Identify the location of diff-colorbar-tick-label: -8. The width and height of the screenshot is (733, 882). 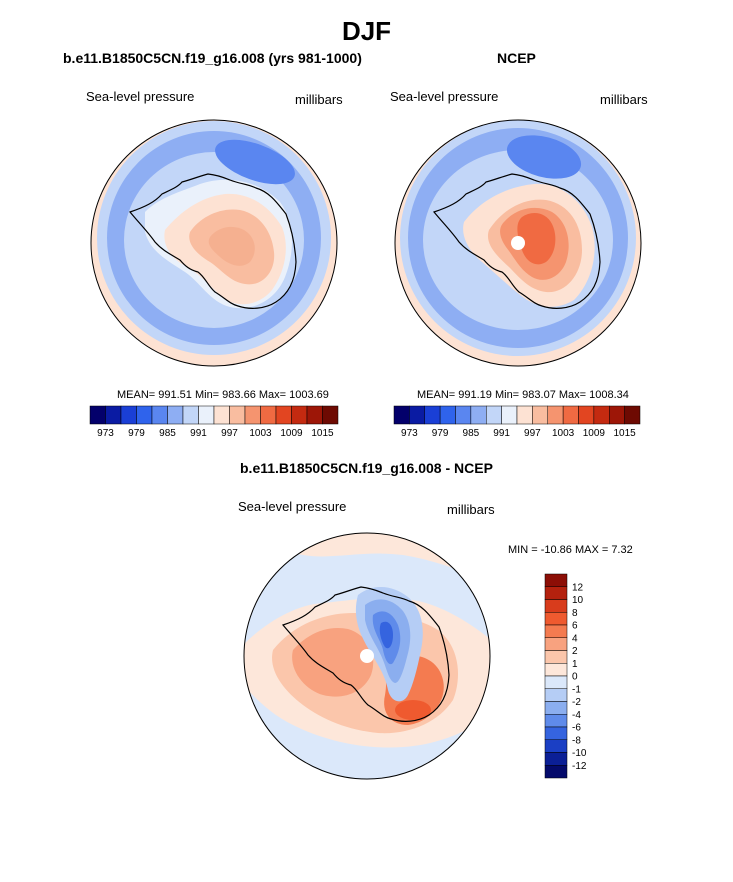
(576, 740).